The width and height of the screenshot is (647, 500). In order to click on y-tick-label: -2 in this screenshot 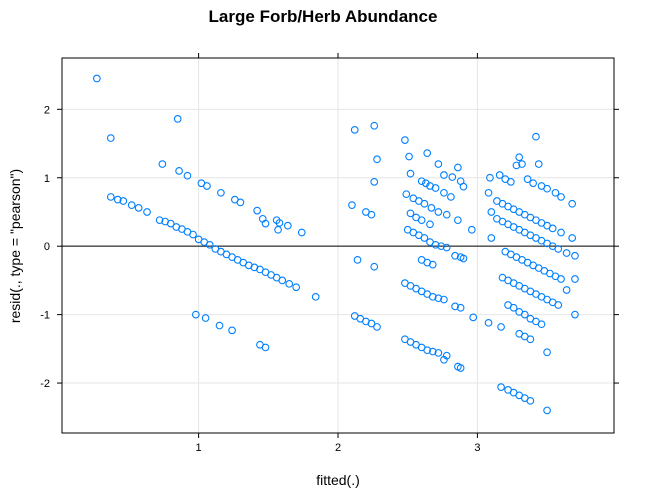, I will do `click(45, 384)`.